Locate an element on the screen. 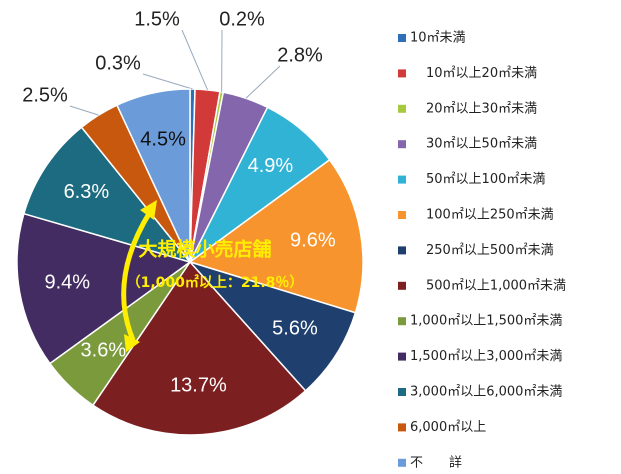 The width and height of the screenshot is (621, 474). legend-label: 250㎡以上500㎡未満 is located at coordinates (490, 250).